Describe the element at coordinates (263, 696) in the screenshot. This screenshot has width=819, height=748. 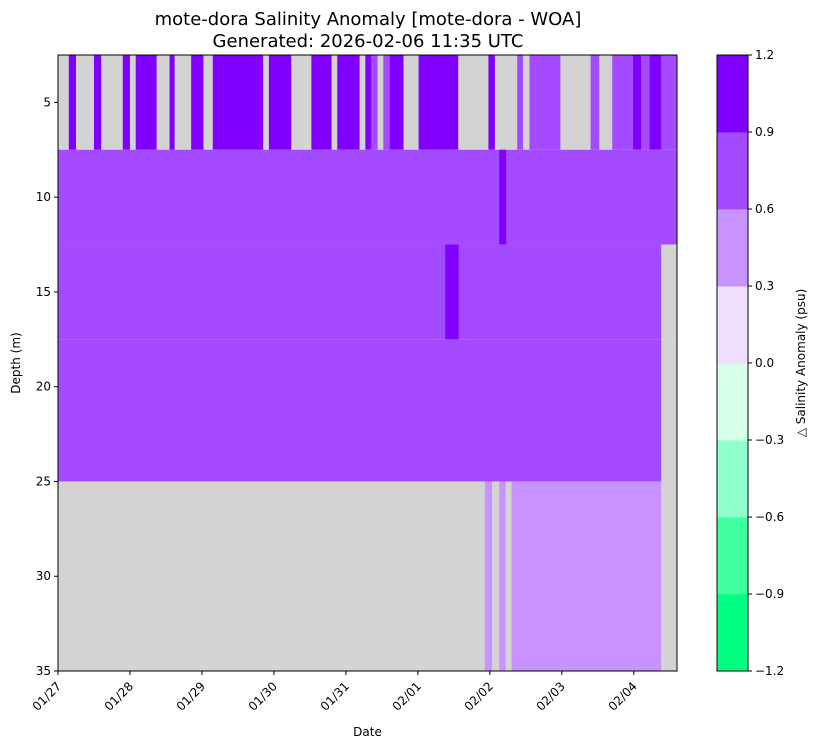
I see `x-tick-label: 01/30` at that location.